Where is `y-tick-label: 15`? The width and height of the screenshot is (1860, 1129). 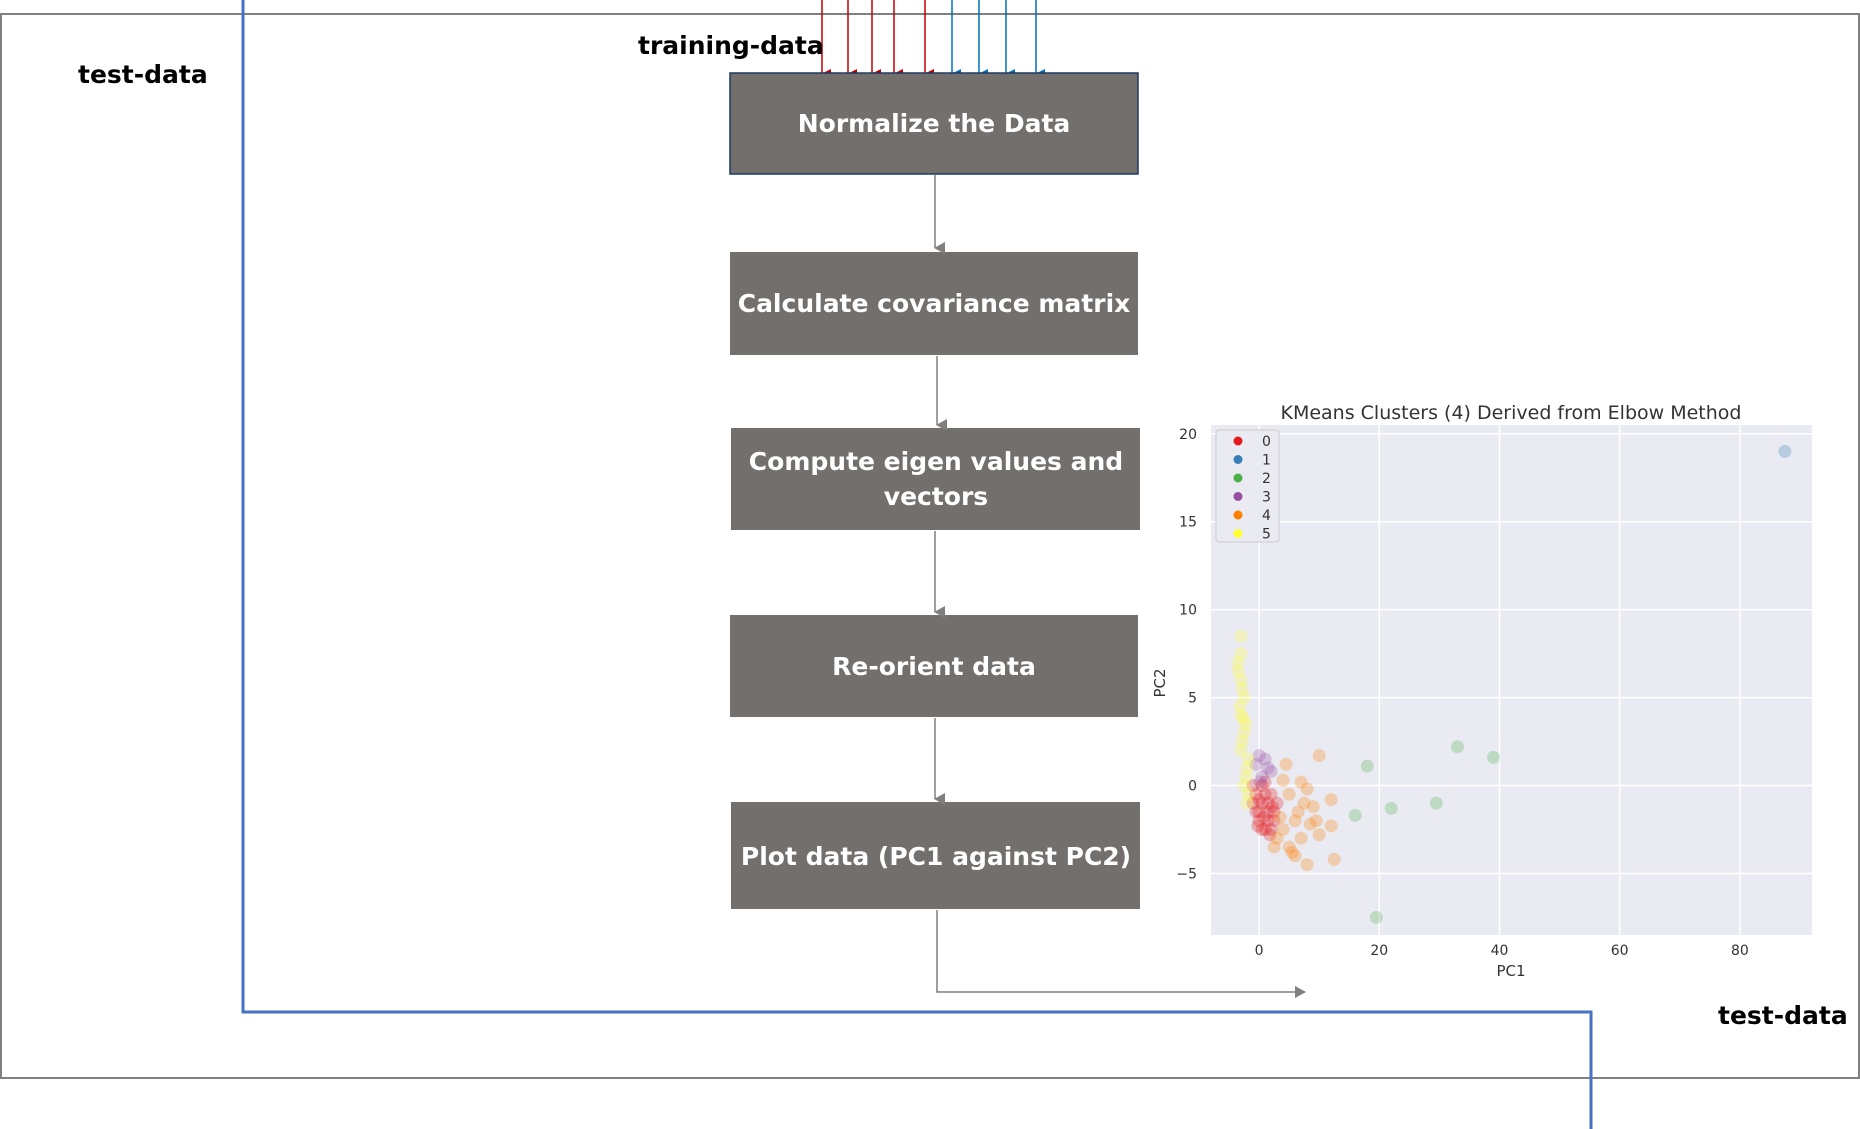
y-tick-label: 15 is located at coordinates (1188, 523).